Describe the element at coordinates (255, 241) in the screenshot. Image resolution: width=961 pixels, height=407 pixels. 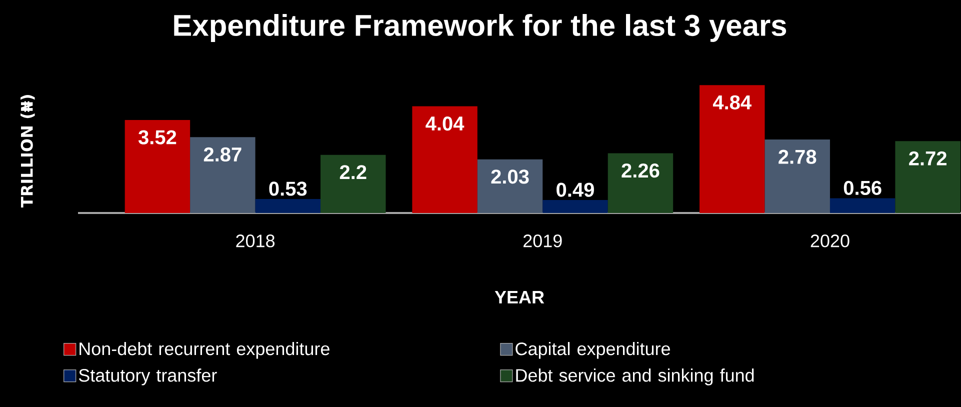
I see `x-tick-label: 2018` at that location.